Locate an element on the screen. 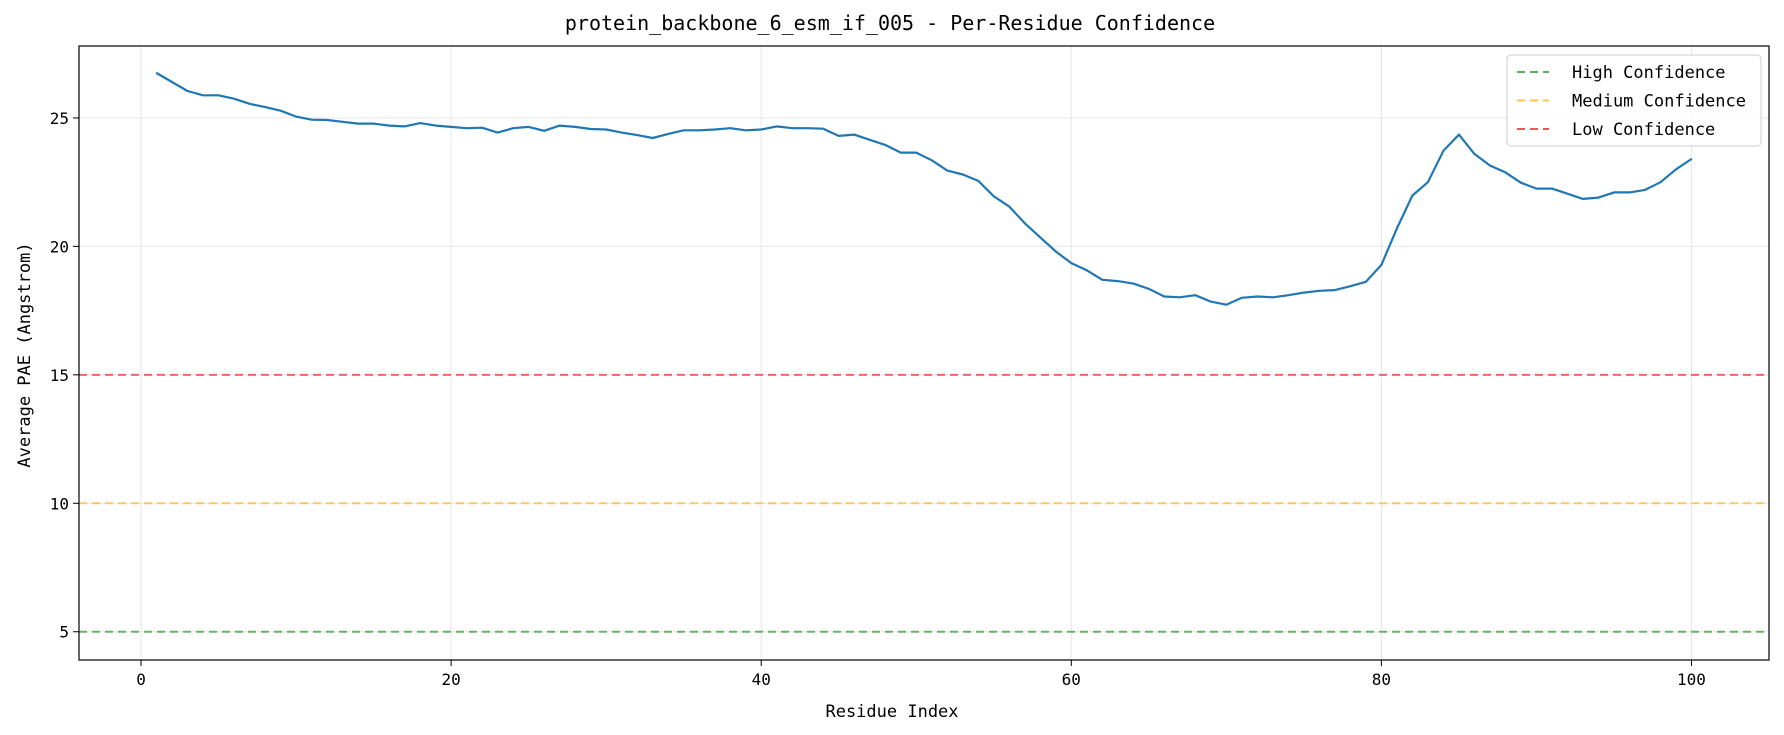 This screenshot has width=1784, height=735. y-tick-label: 15 is located at coordinates (59, 375).